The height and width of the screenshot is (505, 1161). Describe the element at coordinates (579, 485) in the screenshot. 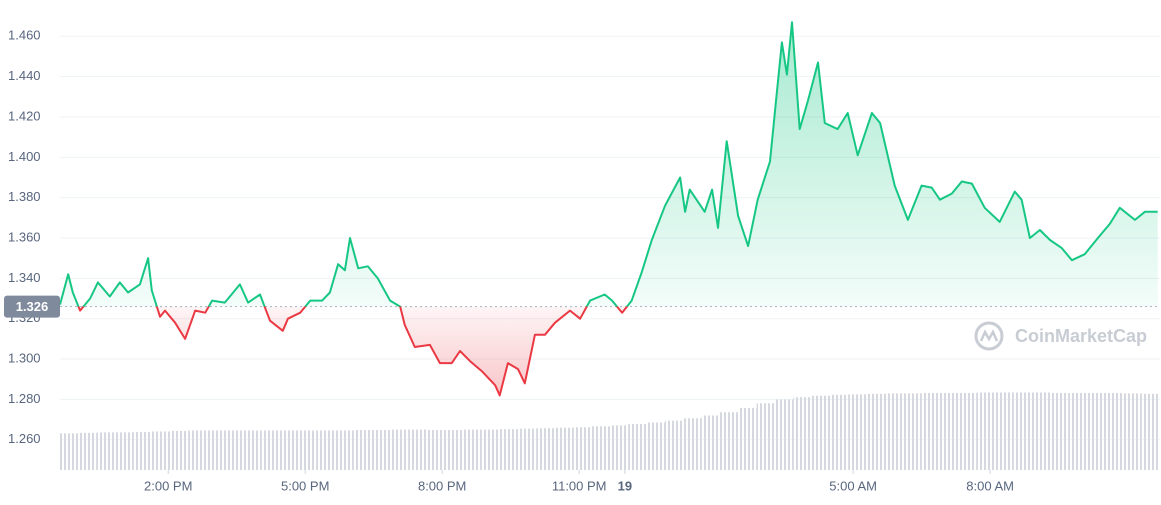

I see `x-tick-label: 11:00 PM` at that location.